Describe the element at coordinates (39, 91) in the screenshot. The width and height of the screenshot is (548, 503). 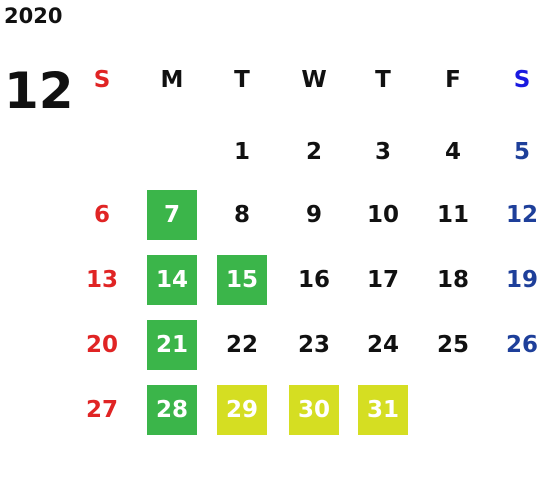
I see `month: 12` at that location.